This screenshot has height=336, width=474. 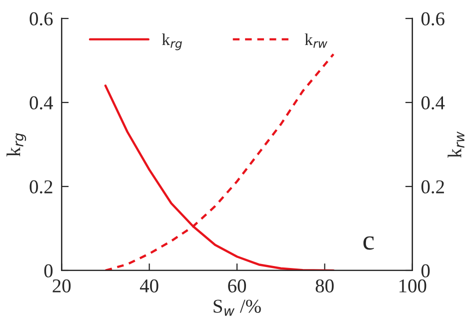 I want to click on x-tick-label: 40, so click(x=149, y=285).